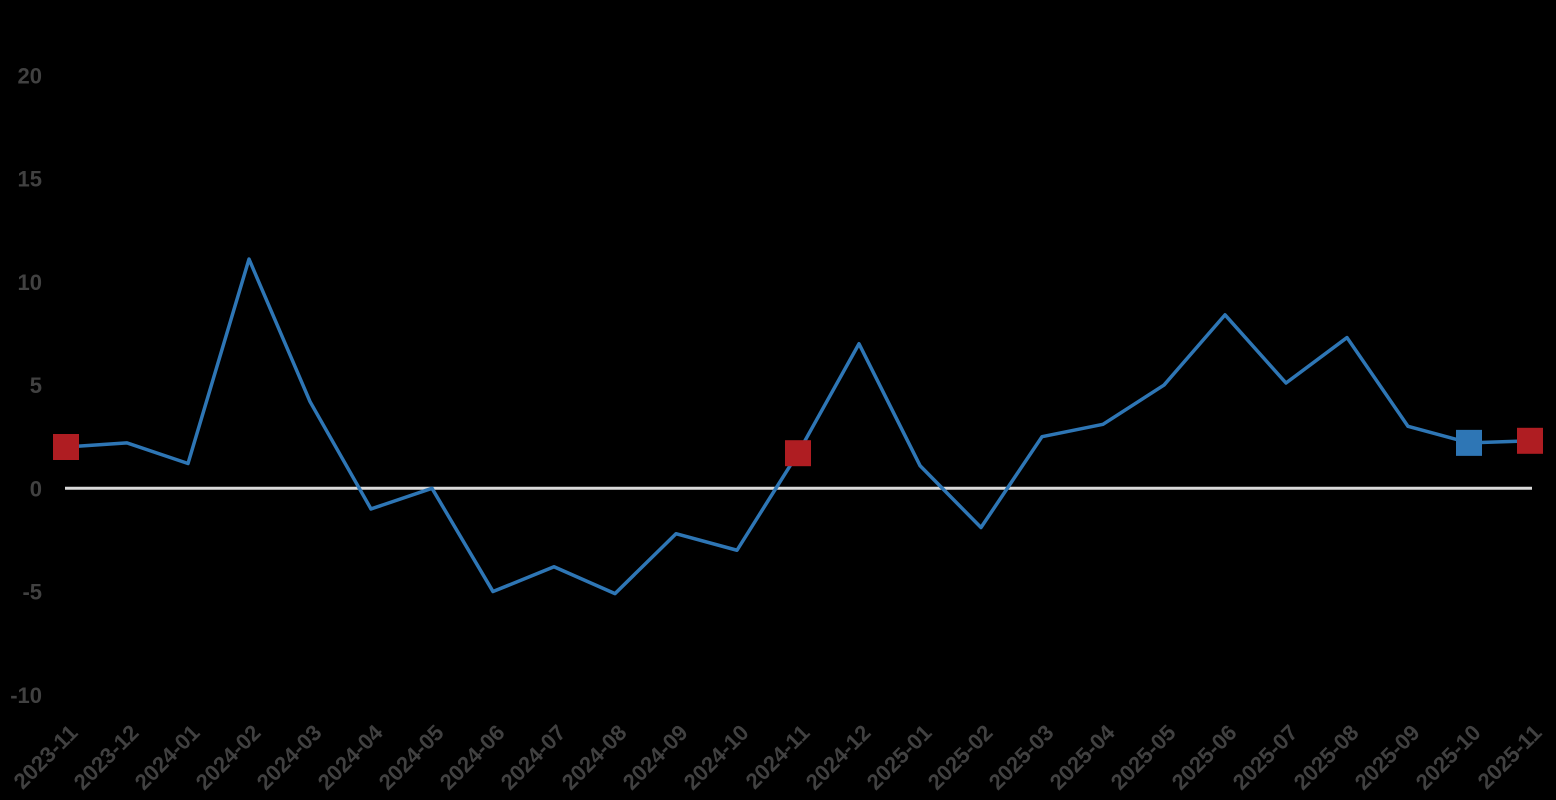 The image size is (1556, 800). Describe the element at coordinates (30, 75) in the screenshot. I see `y-tick-label: 20` at that location.